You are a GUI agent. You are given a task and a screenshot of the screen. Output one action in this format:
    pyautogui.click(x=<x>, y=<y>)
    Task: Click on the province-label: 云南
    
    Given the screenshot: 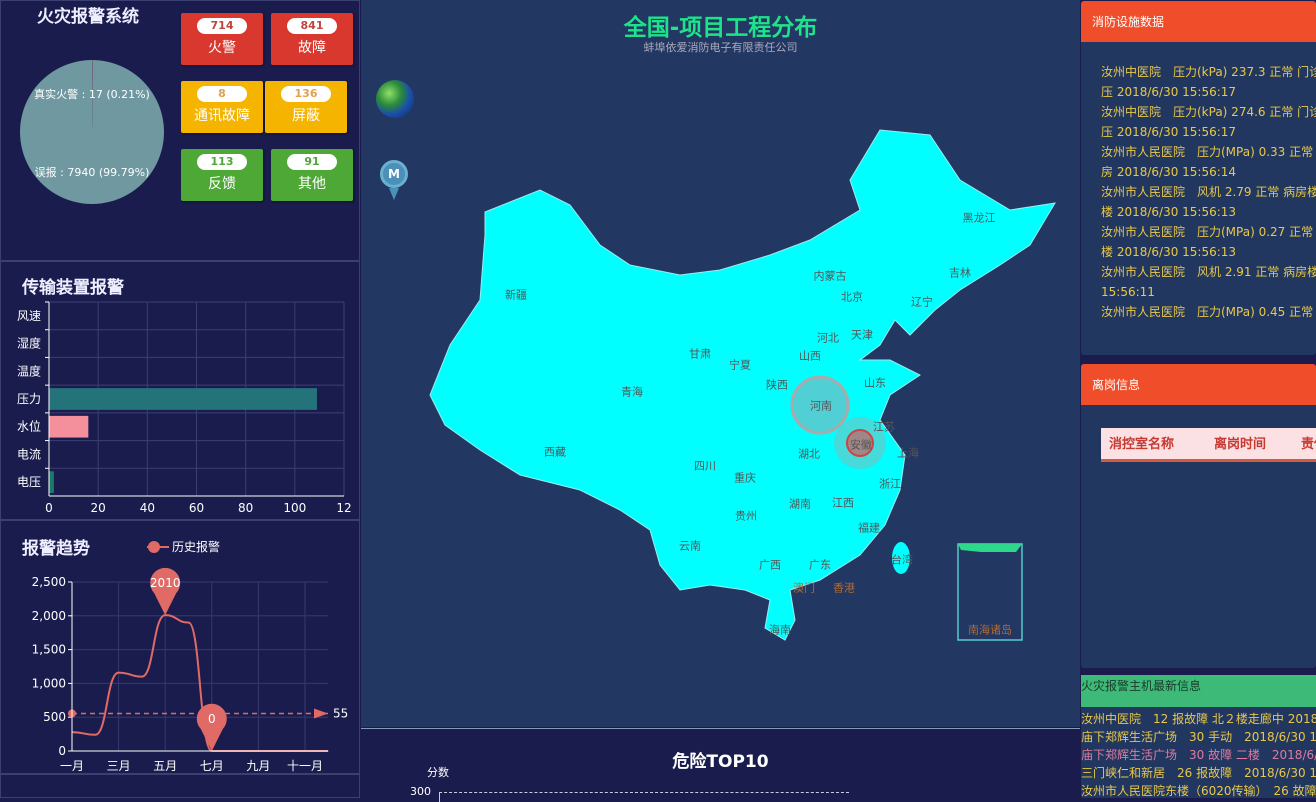 What is the action you would take?
    pyautogui.click(x=690, y=546)
    